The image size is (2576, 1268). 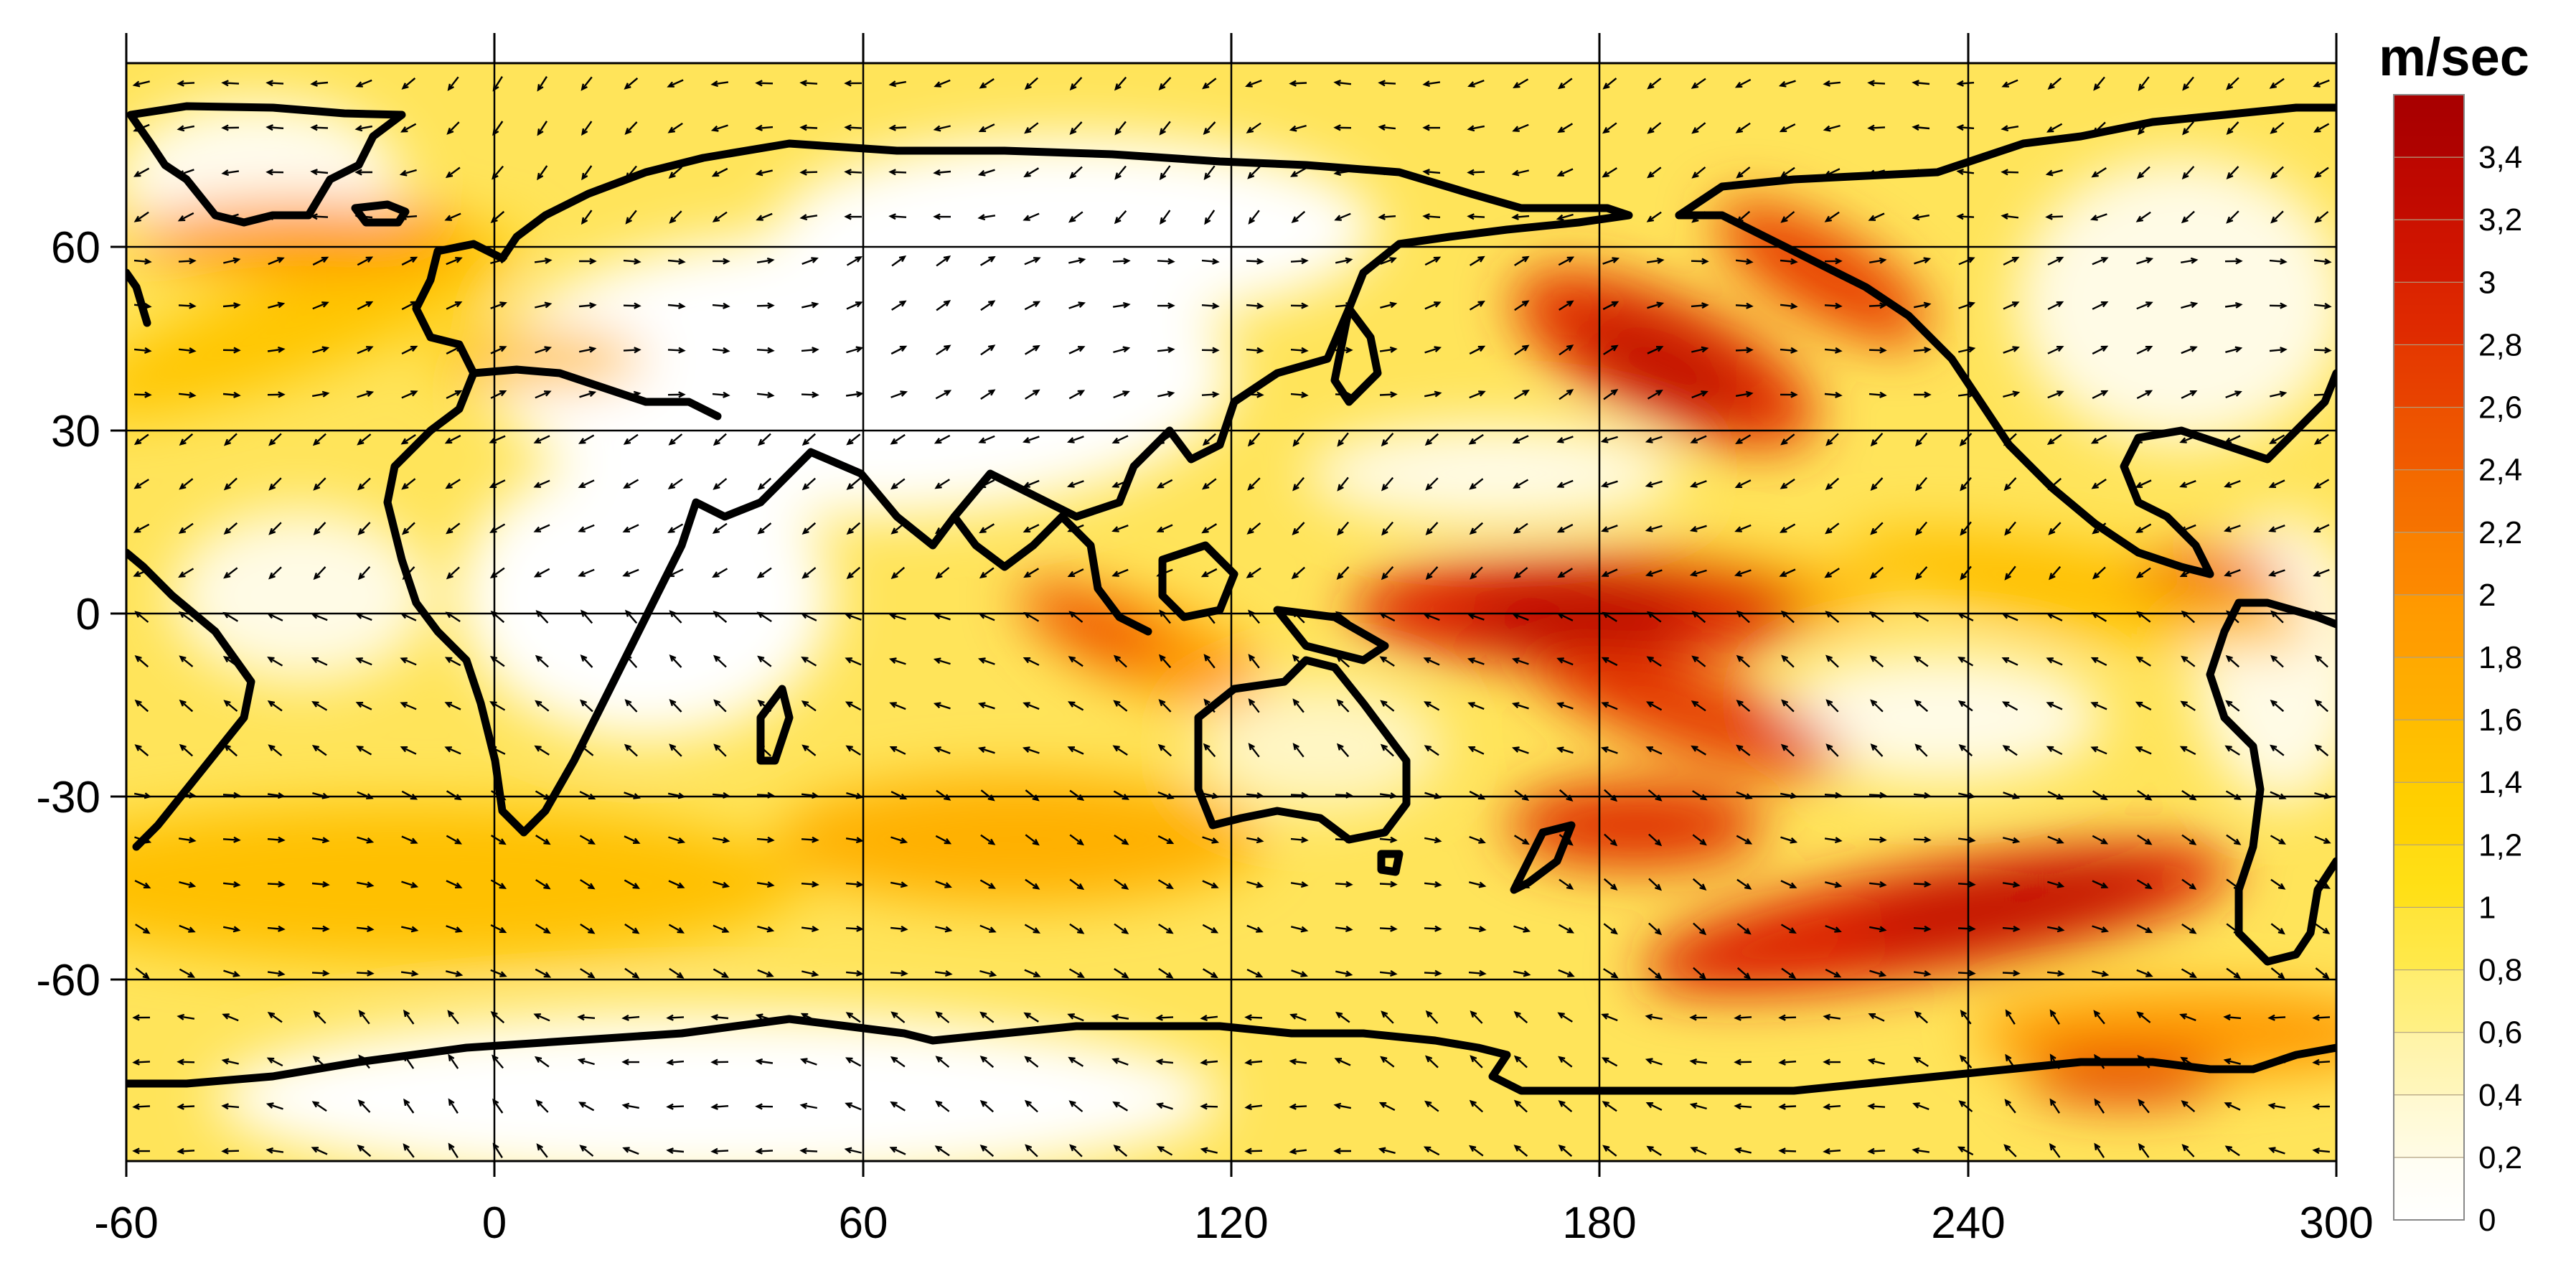 What do you see at coordinates (1320, 746) in the screenshot?
I see `field-low-australia` at bounding box center [1320, 746].